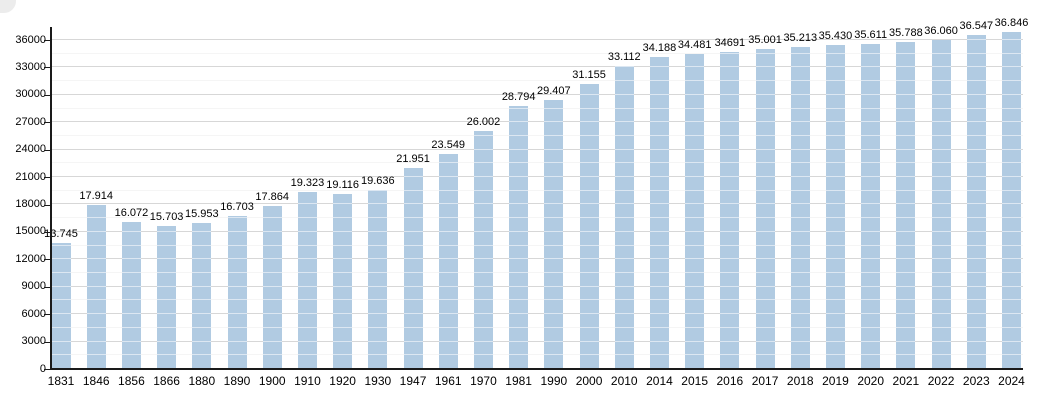  What do you see at coordinates (765, 381) in the screenshot?
I see `x-tick-label-2017: 2017` at bounding box center [765, 381].